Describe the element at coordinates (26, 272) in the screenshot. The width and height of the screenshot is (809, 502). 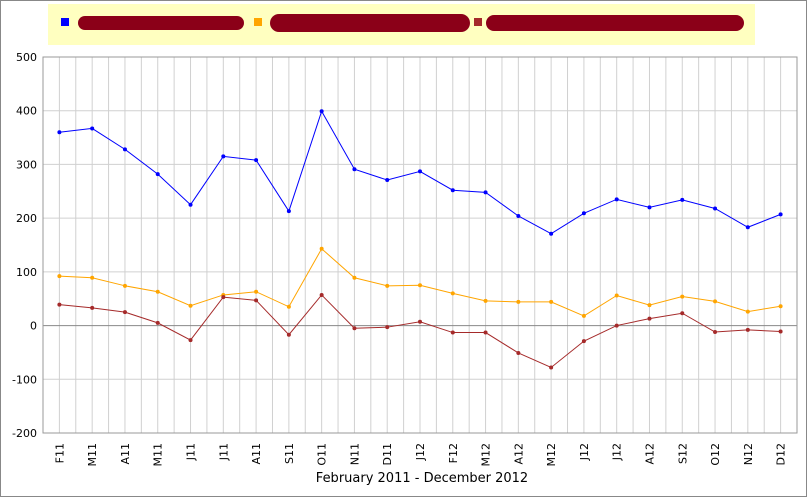
I see `y-tick-label: 100` at that location.